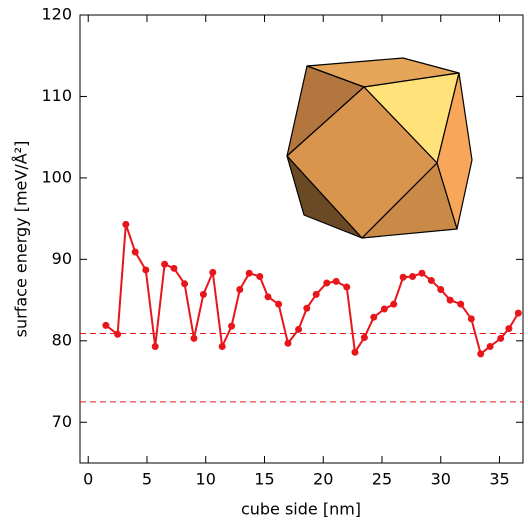 The image size is (528, 525). Describe the element at coordinates (301, 509) in the screenshot. I see `x-axis-label: cube side [nm]` at that location.